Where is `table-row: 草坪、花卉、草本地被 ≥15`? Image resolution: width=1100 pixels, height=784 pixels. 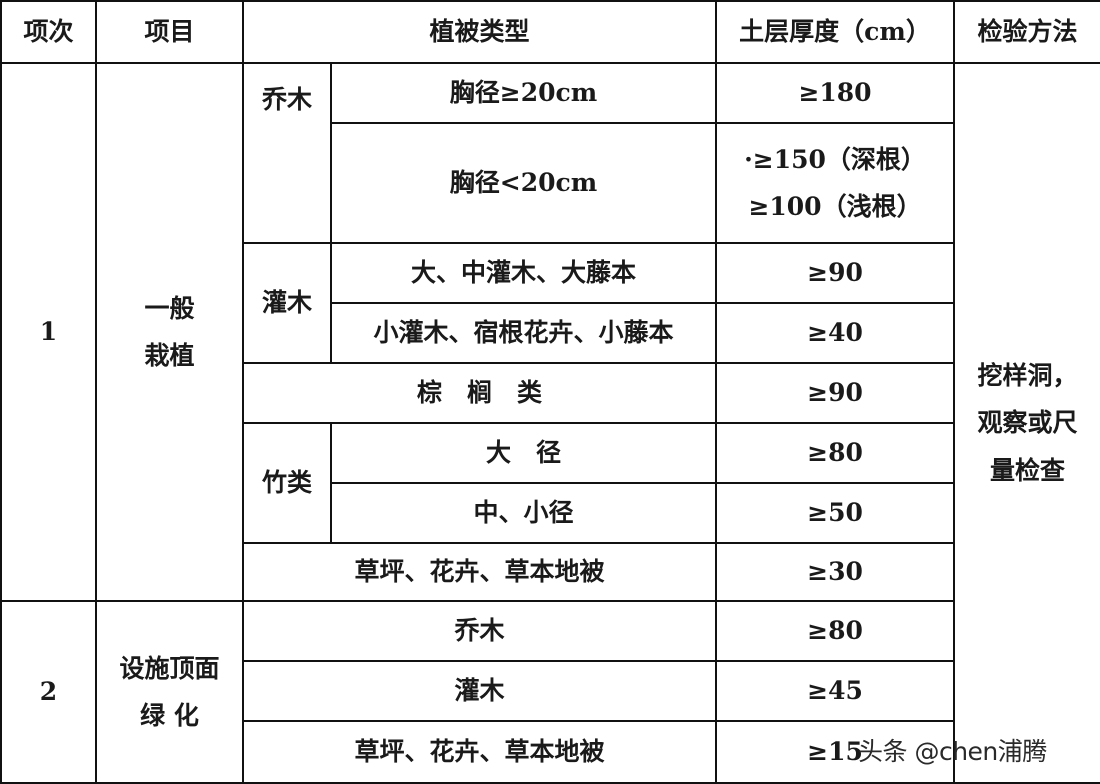 table-row: 草坪、花卉、草本地被 ≥15 is located at coordinates (550, 752).